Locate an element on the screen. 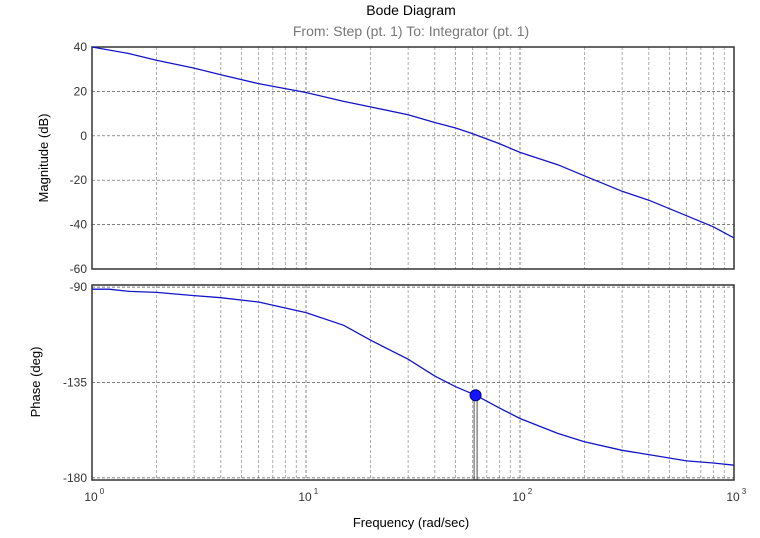  y-tick-label: -135 is located at coordinates (75, 383).